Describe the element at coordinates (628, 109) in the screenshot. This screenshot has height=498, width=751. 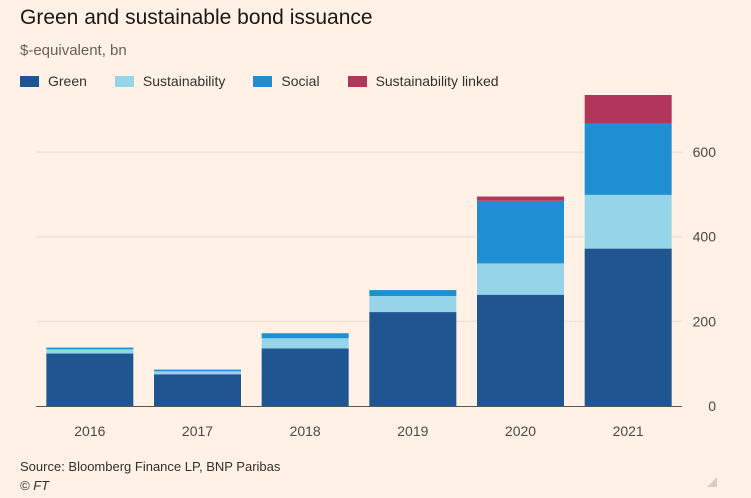
I see `bar-2021-sustainability-linked` at that location.